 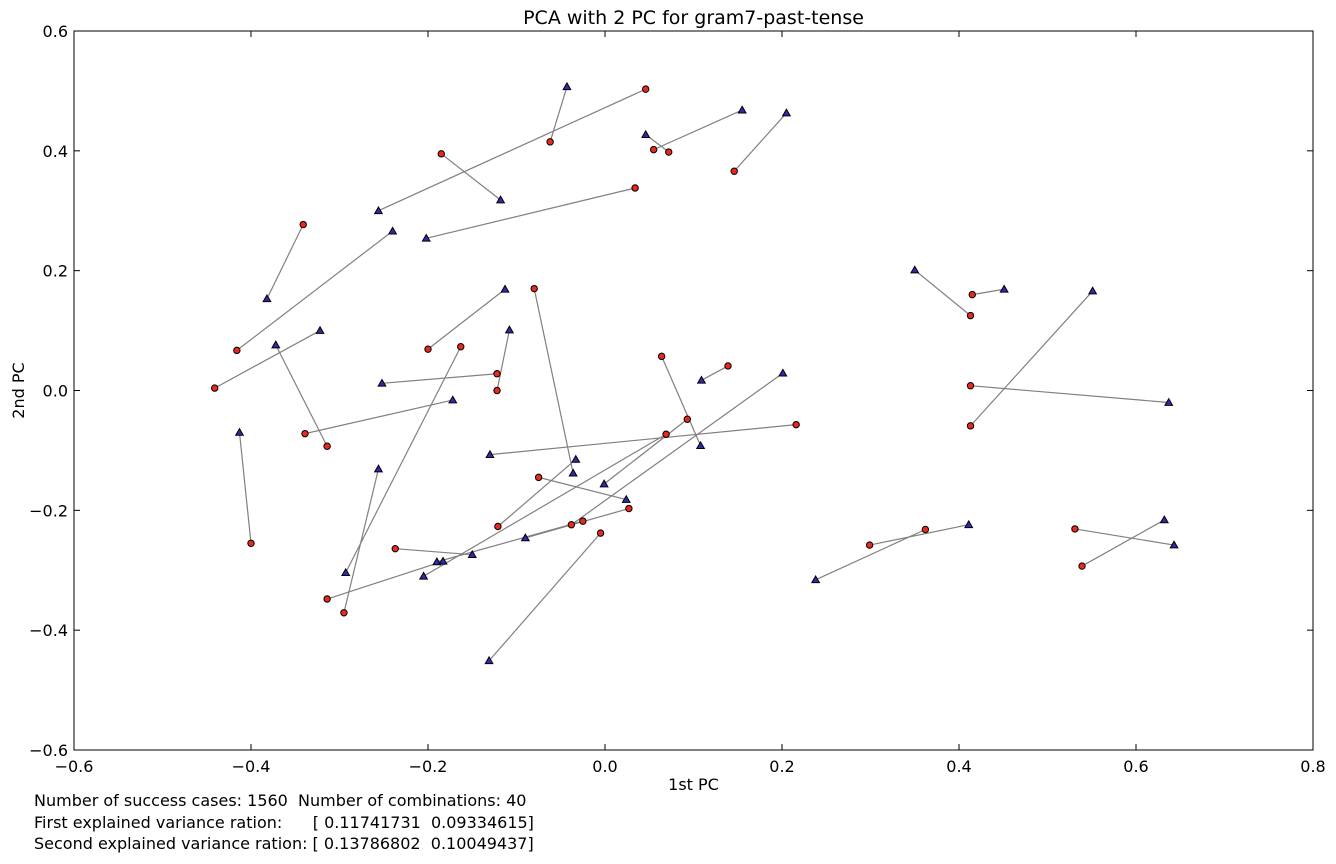 What do you see at coordinates (958, 766) in the screenshot?
I see `x-tick-label-5: 0.4` at bounding box center [958, 766].